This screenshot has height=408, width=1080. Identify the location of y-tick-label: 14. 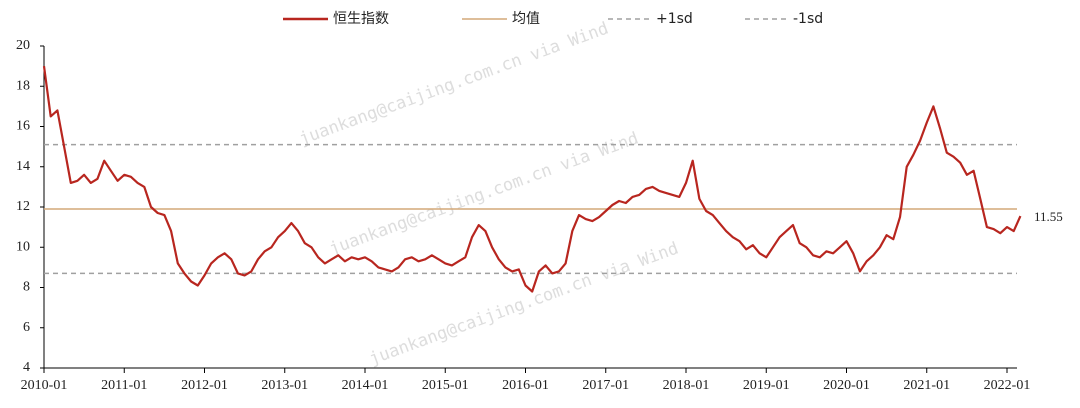
(23, 166).